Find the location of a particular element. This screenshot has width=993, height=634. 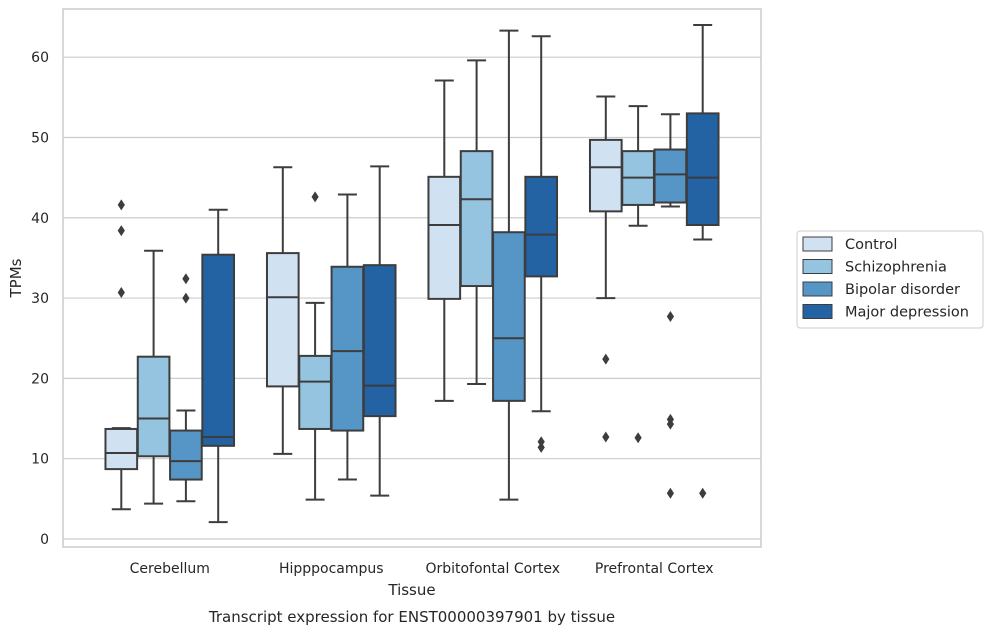

y-tick-labels: 0 10 20 30 40 50 60 is located at coordinates (40, 299).